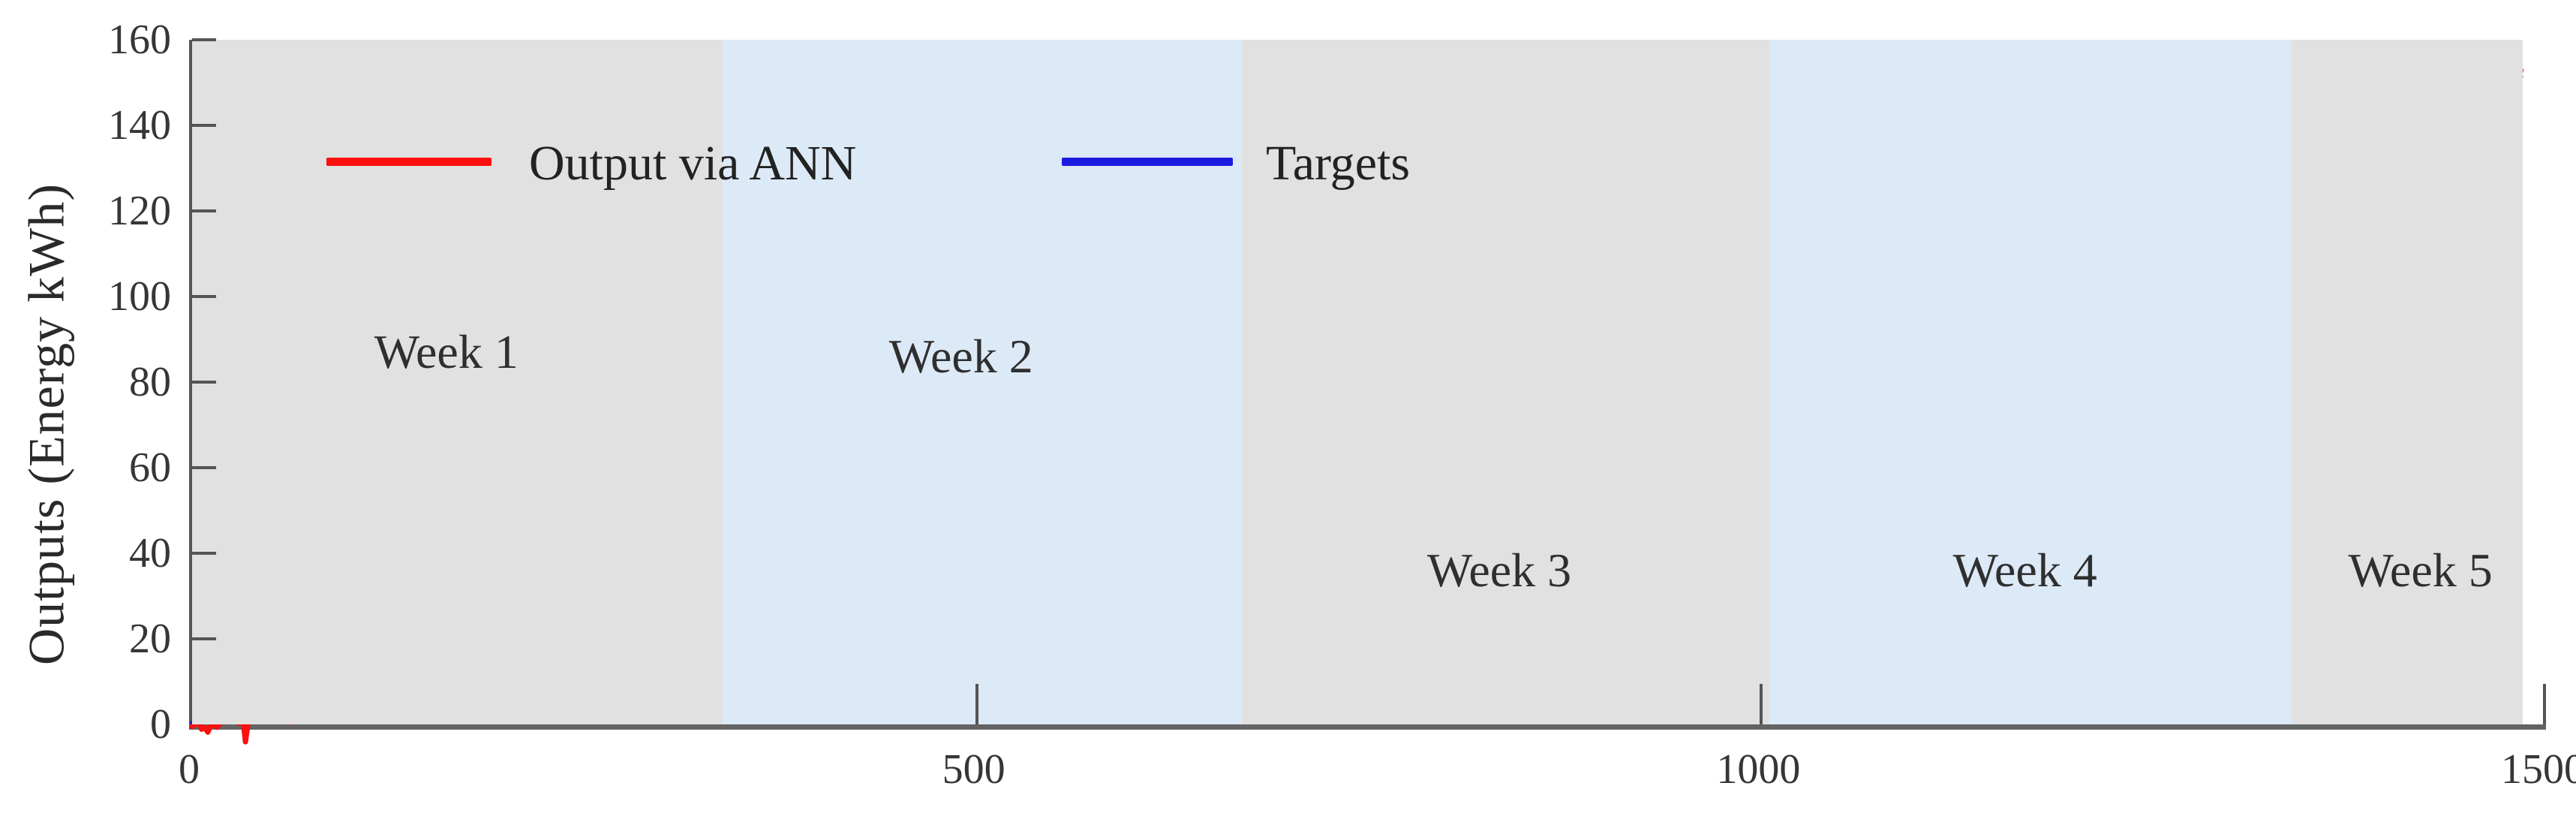 The height and width of the screenshot is (822, 2576). I want to click on legend-swatch-targets-line, so click(1147, 162).